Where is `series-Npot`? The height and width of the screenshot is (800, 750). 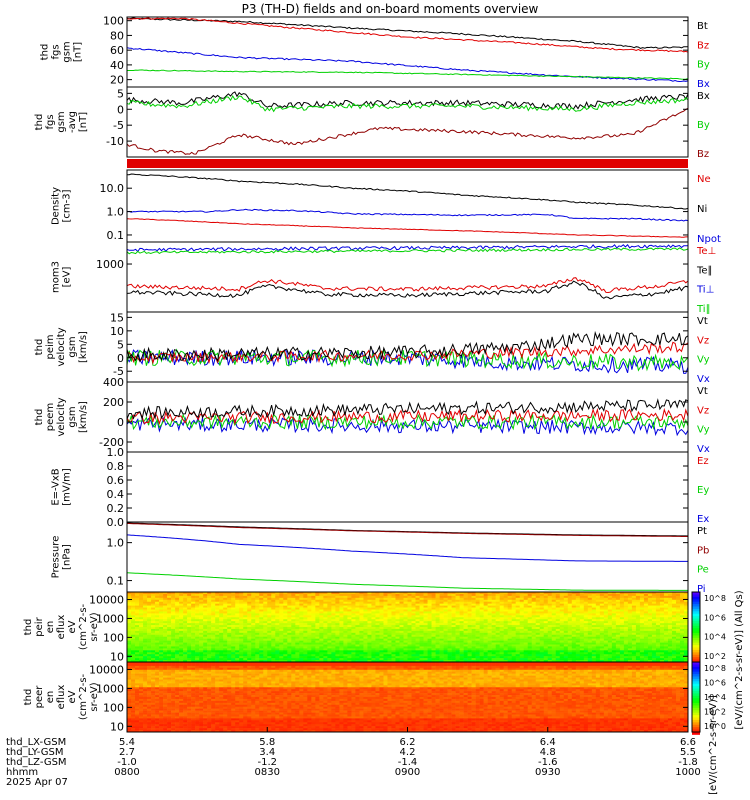 series-Npot is located at coordinates (407, 228).